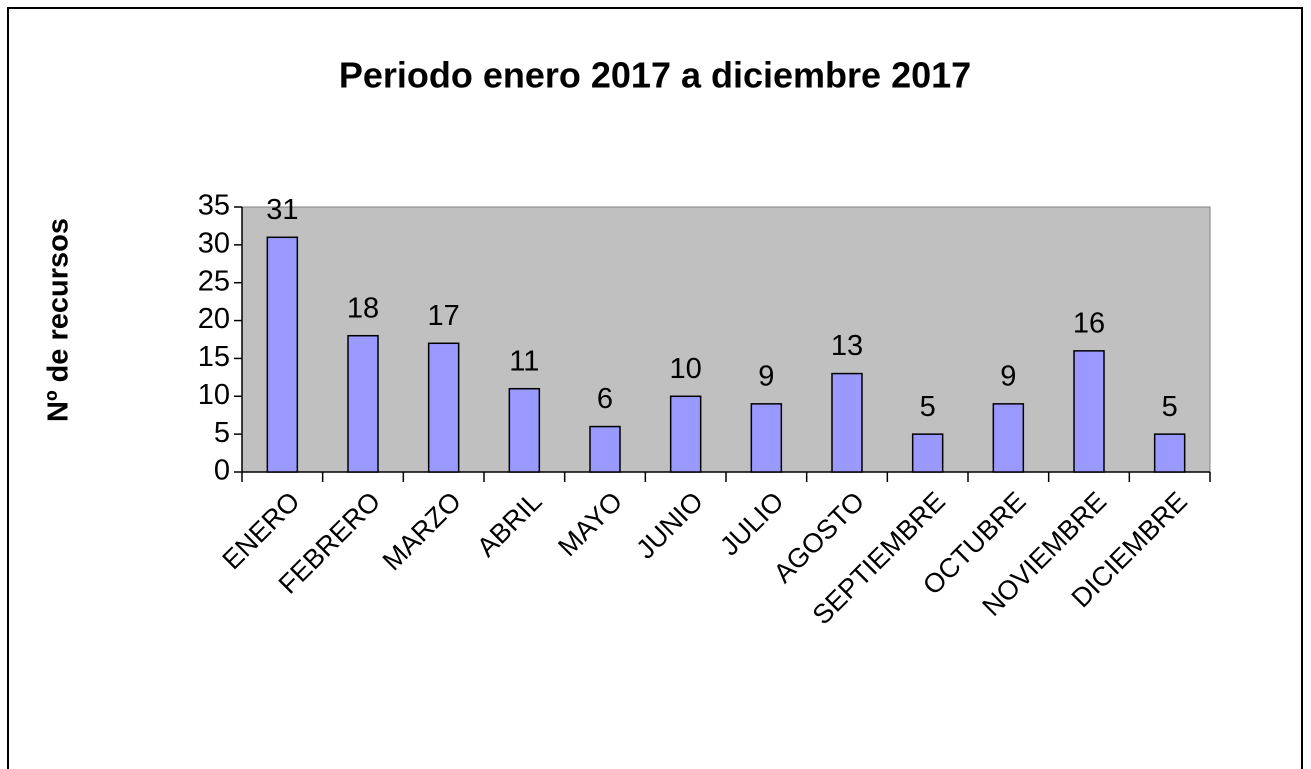 This screenshot has width=1311, height=769. Describe the element at coordinates (214, 206) in the screenshot. I see `y-tick-label: 35` at that location.